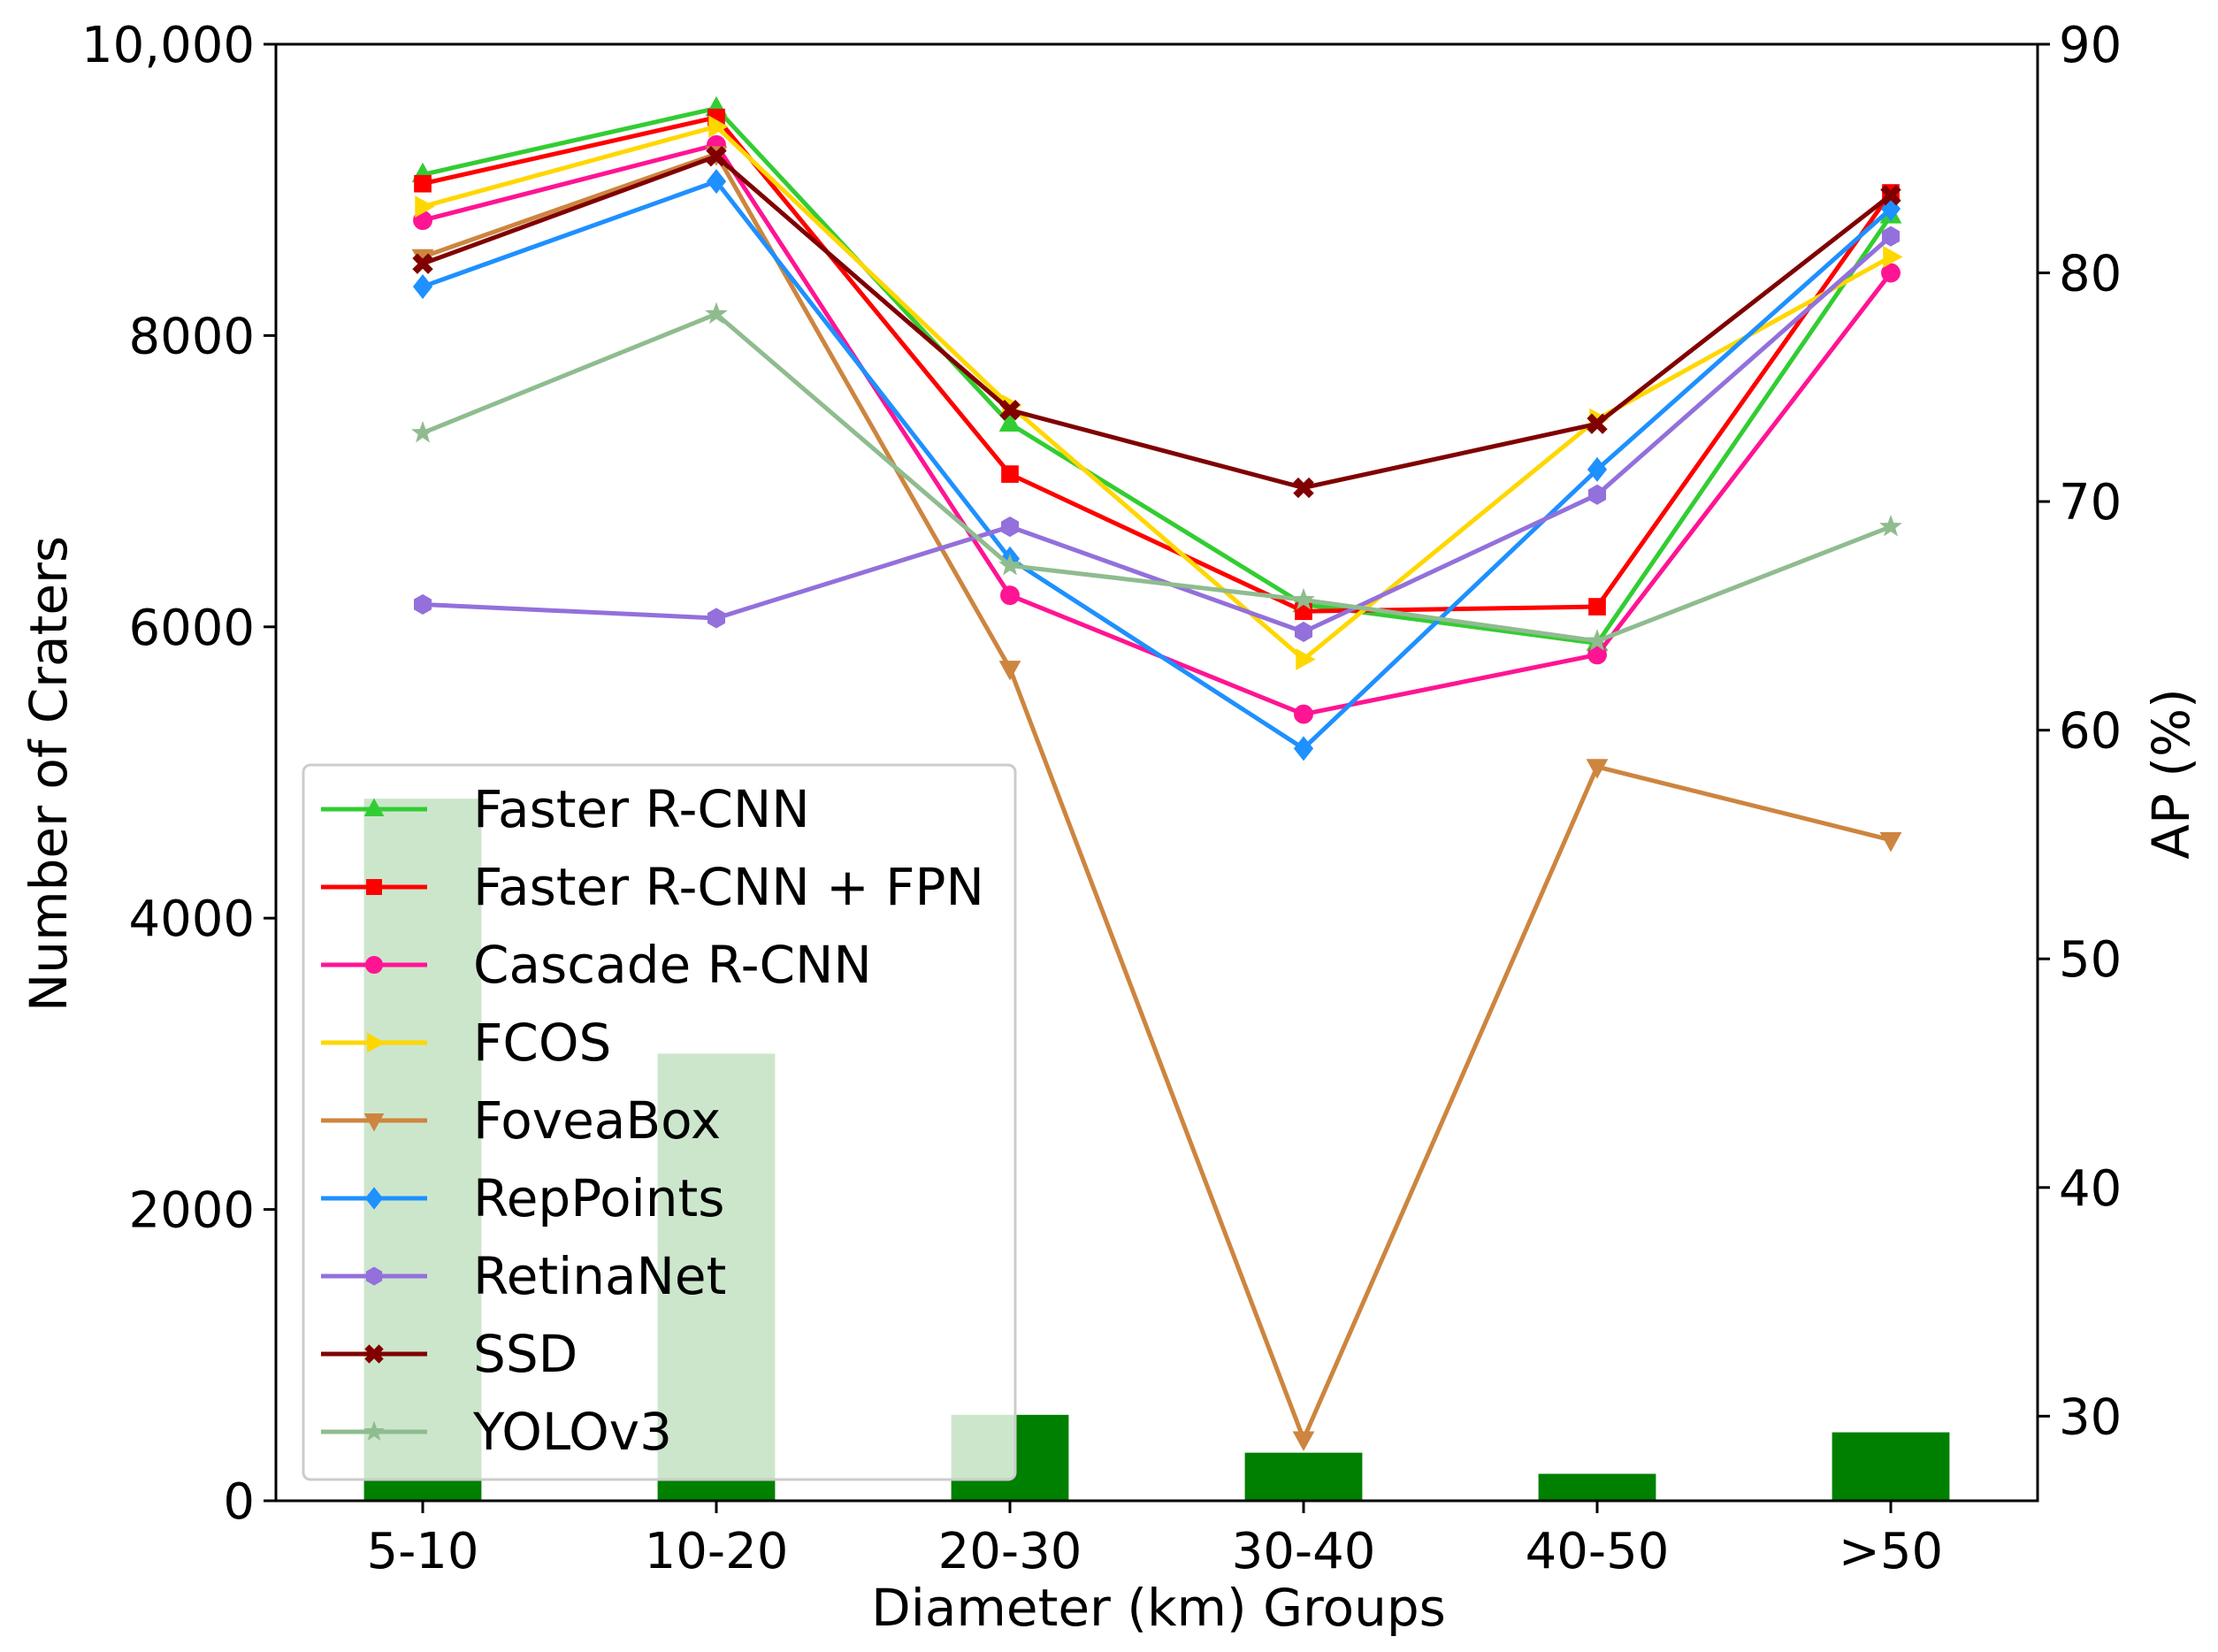 The height and width of the screenshot is (1652, 2218). I want to click on legend-label: SSD, so click(525, 1354).